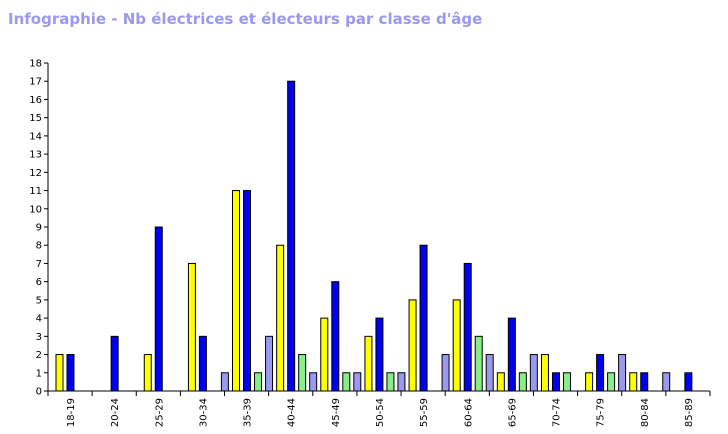 This screenshot has height=434, width=728. What do you see at coordinates (424, 412) in the screenshot?
I see `x-tick-label: 55-59` at bounding box center [424, 412].